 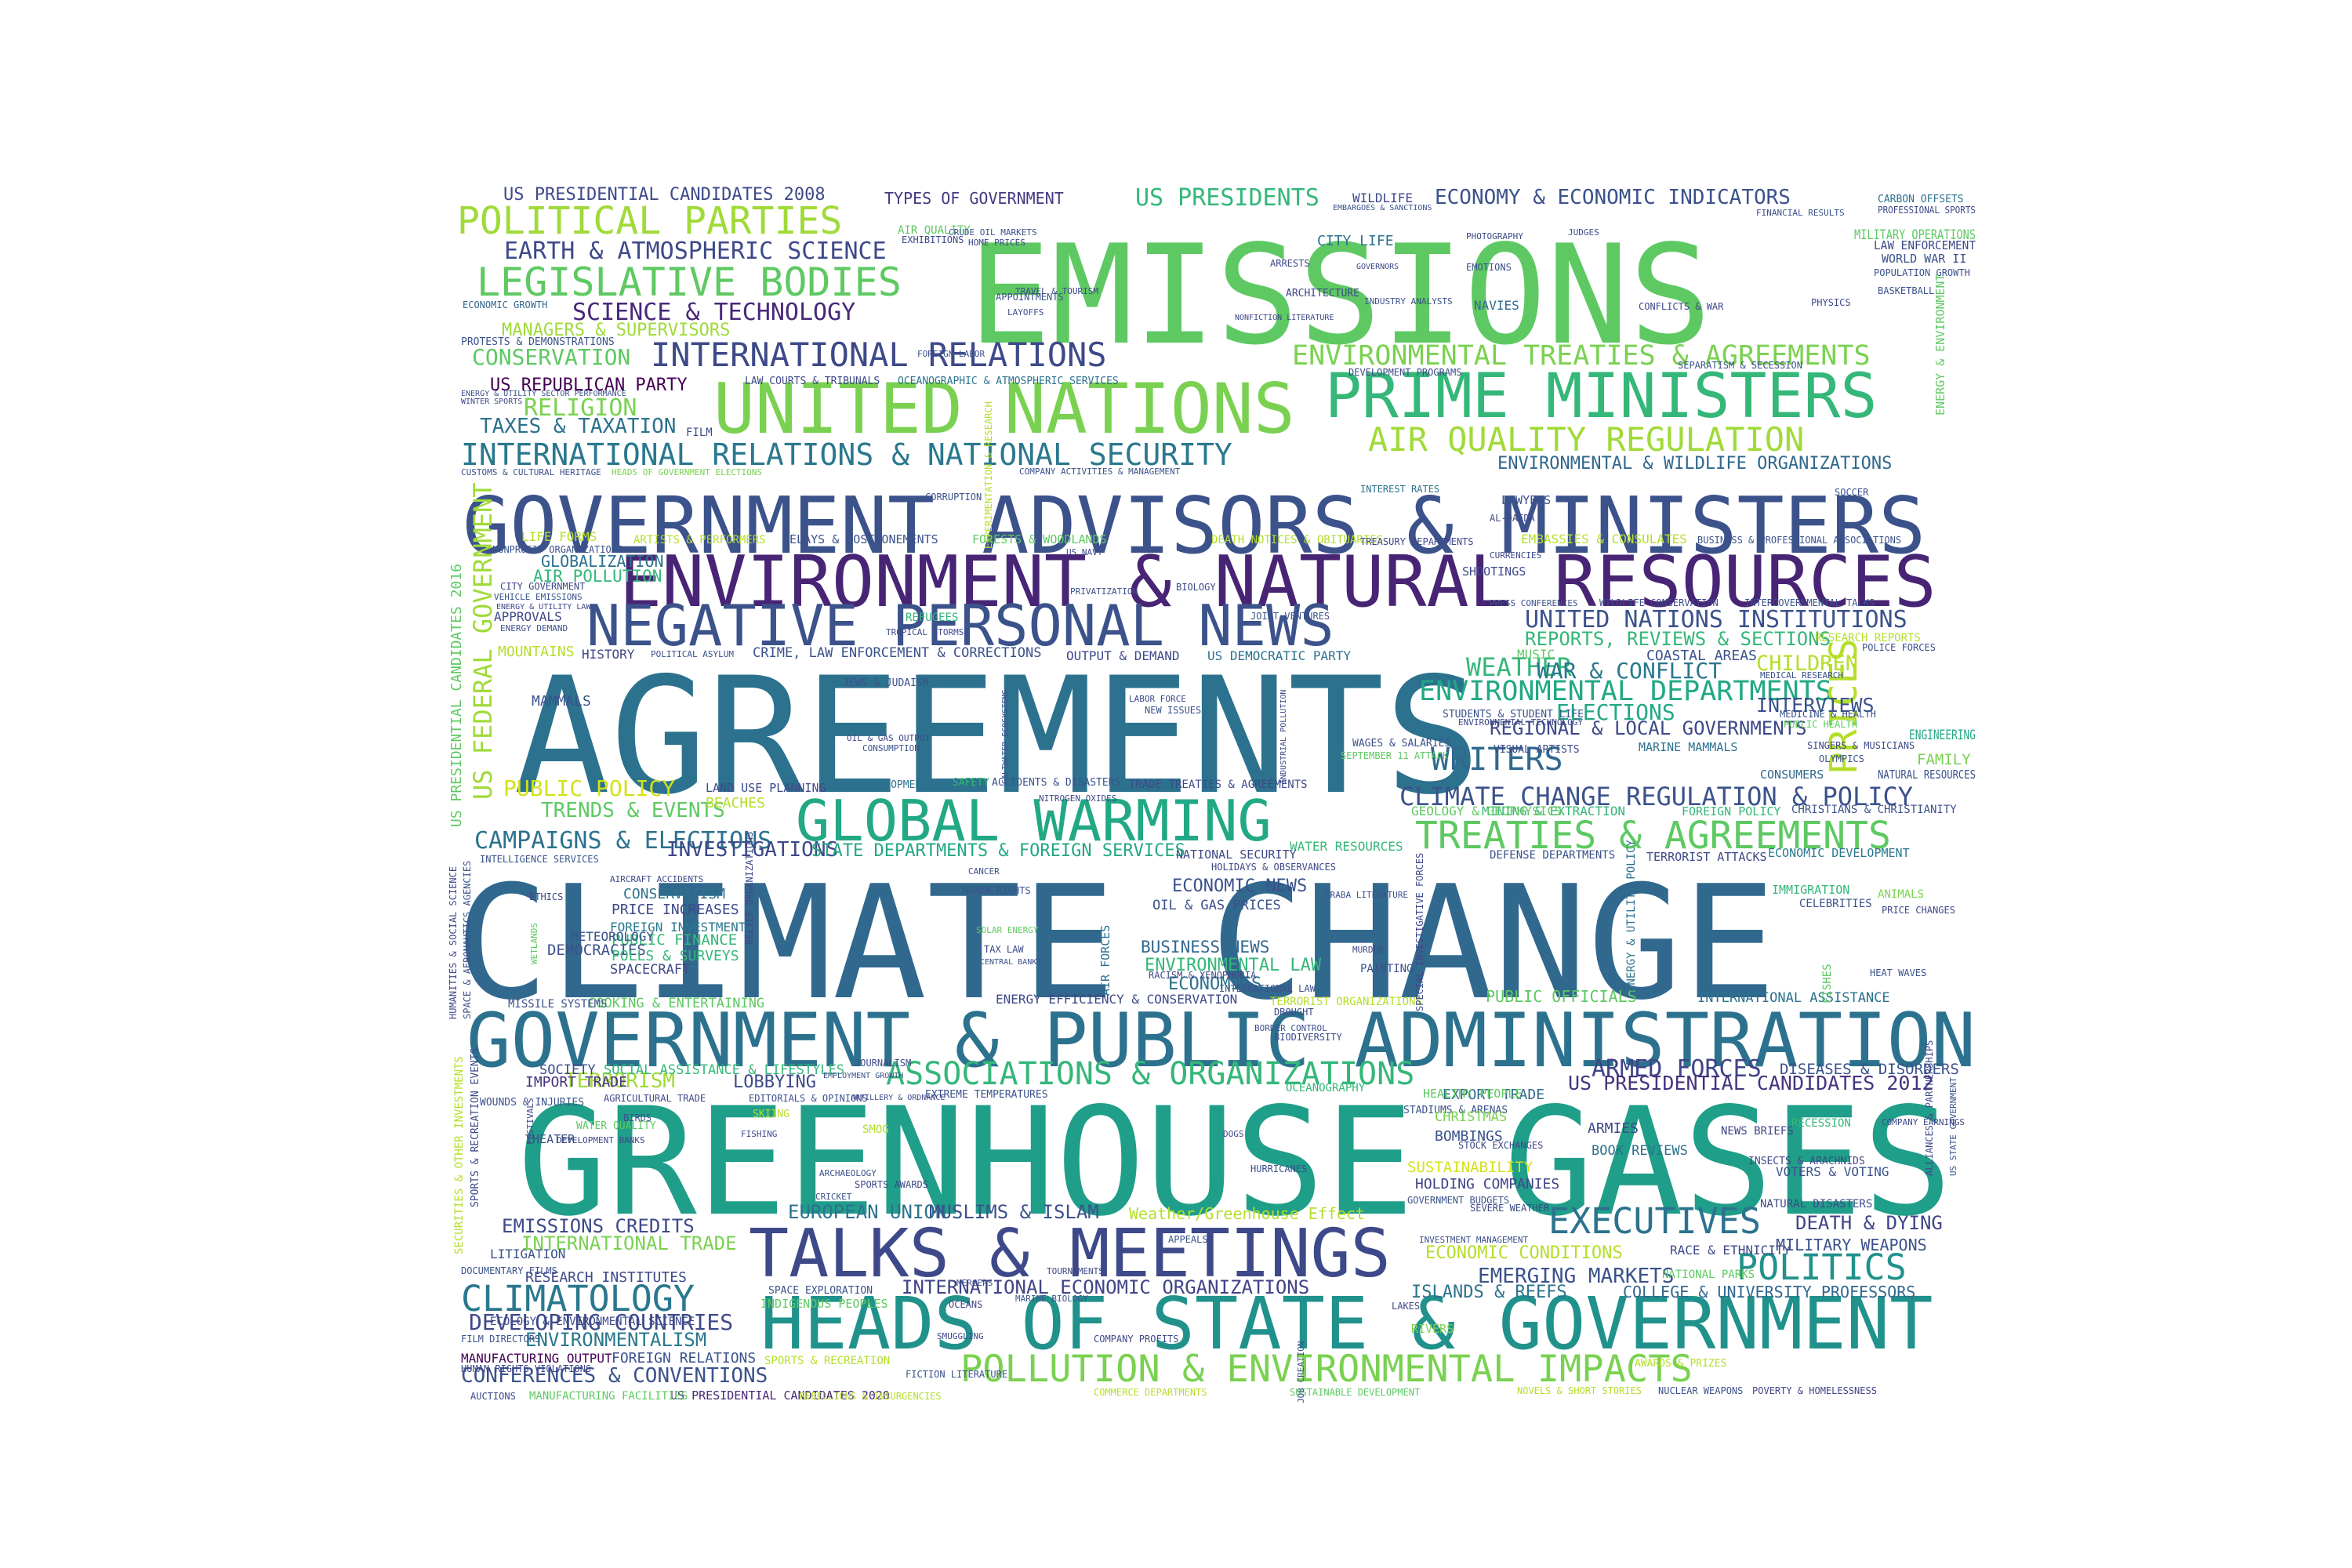 I want to click on word-city-government: CITY GOVERNMENT, so click(x=542, y=586).